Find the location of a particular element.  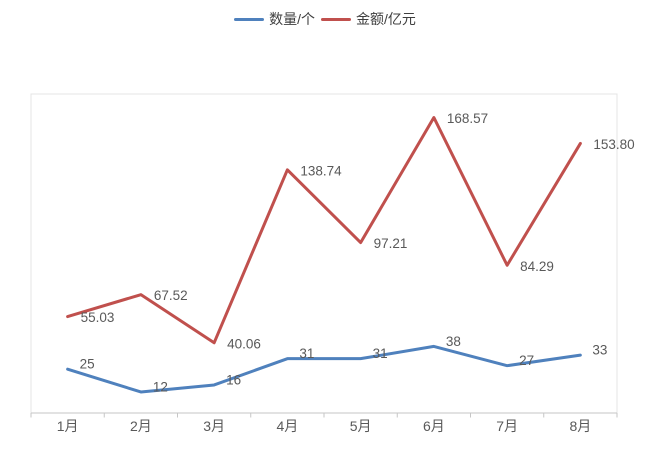

legend-line-swatch-amount is located at coordinates (336, 19).